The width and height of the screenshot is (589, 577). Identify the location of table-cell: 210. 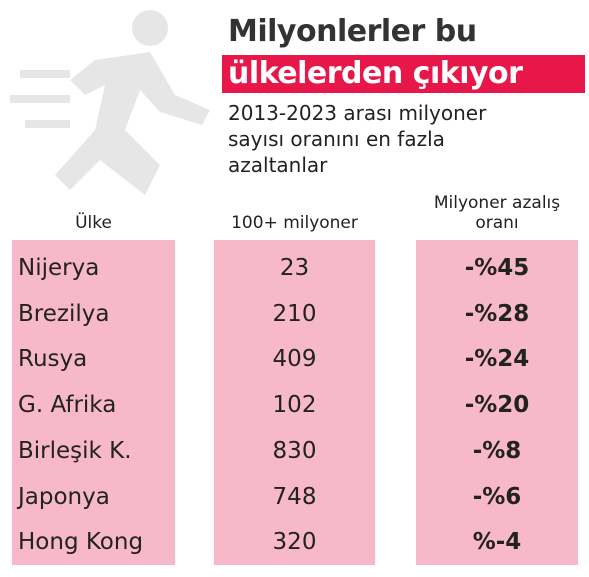
(294, 313).